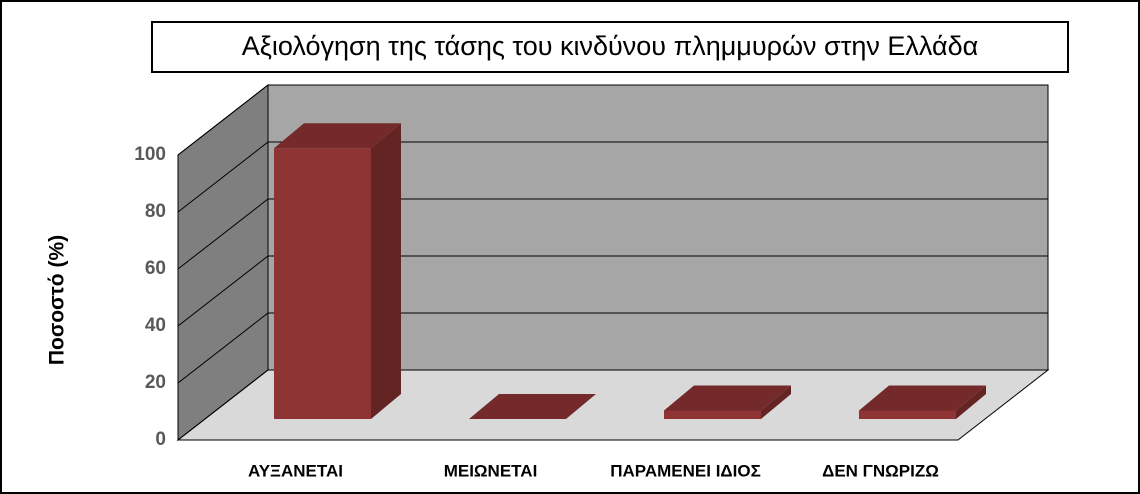 This screenshot has height=494, width=1140. What do you see at coordinates (155, 325) in the screenshot?
I see `y-tick-label: 40` at bounding box center [155, 325].